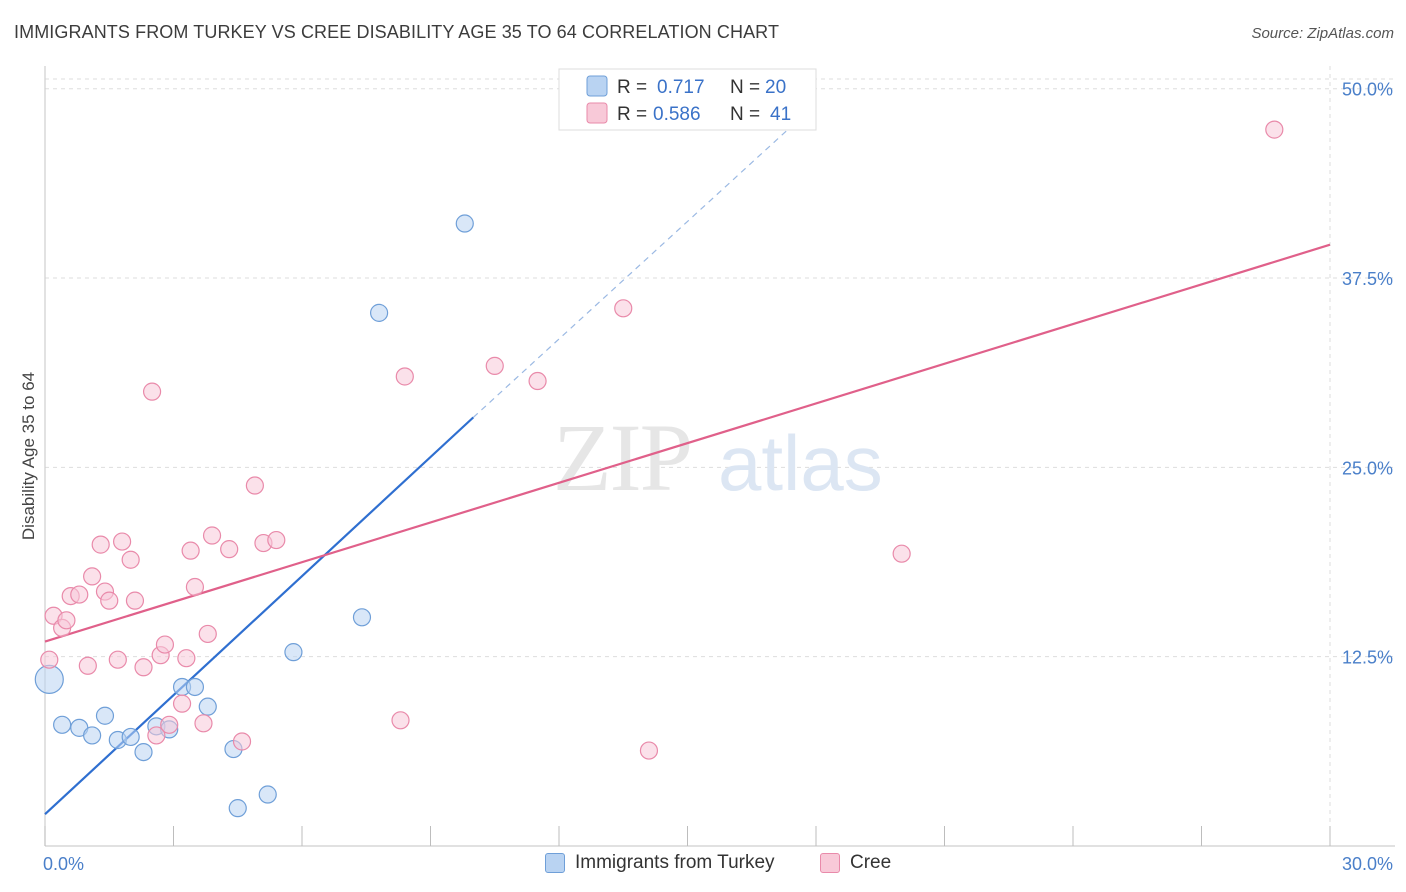 The image size is (1406, 892). What do you see at coordinates (745, 87) in the screenshot?
I see `legend-n-label-turkey: N =` at bounding box center [745, 87].